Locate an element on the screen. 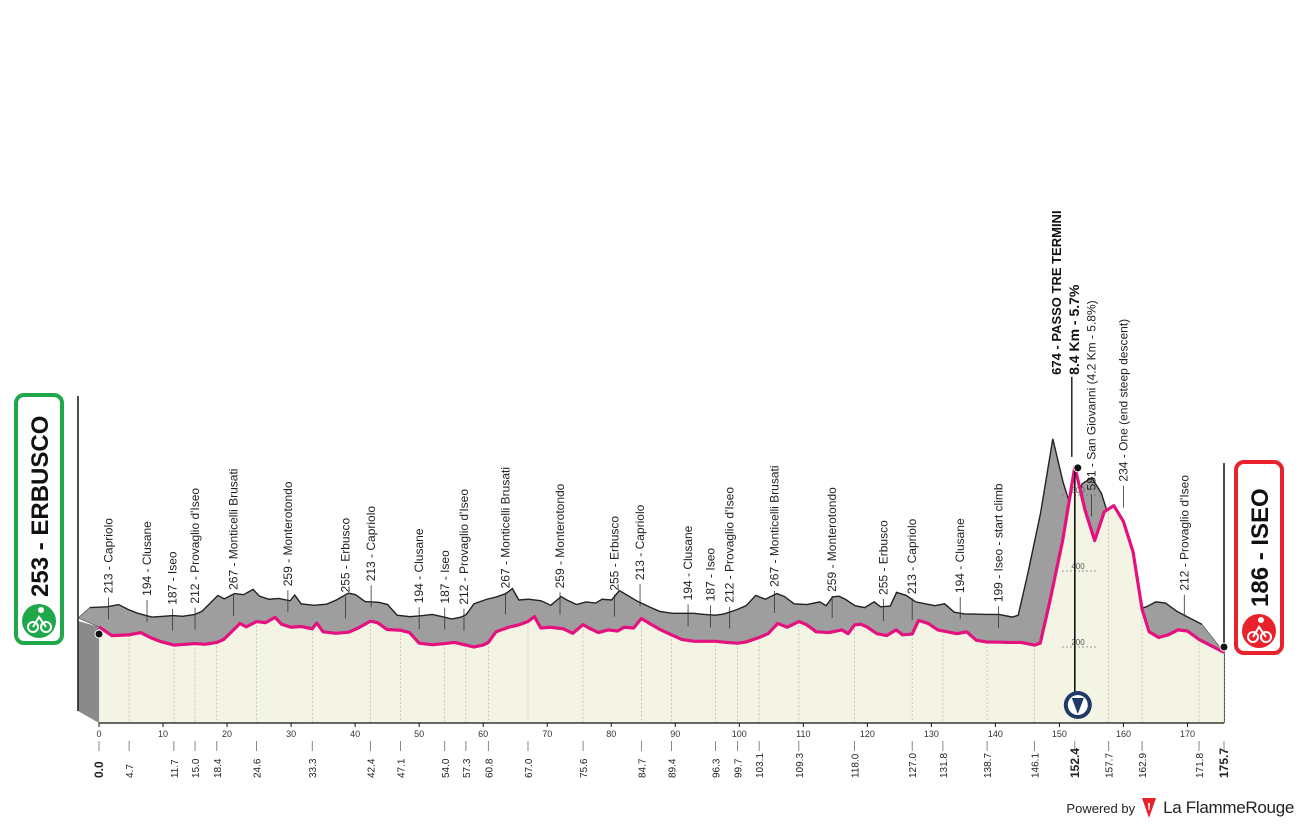  x-tick-label: 10 is located at coordinates (163, 734).